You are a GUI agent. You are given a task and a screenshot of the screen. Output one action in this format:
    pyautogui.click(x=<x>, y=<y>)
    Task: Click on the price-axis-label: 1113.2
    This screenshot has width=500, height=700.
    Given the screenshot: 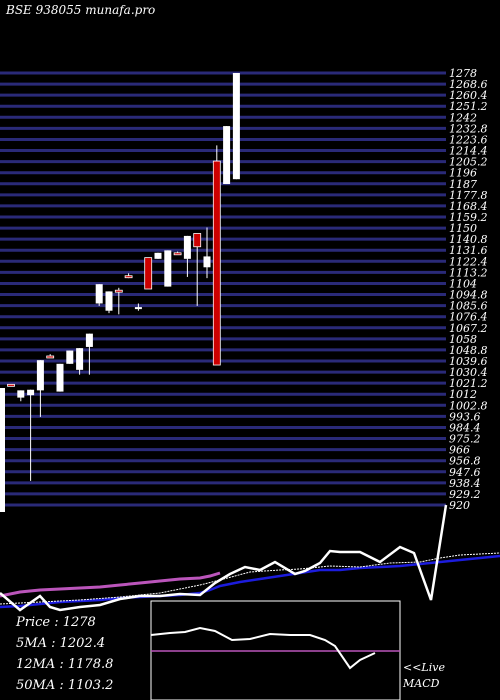 What is the action you would take?
    pyautogui.click(x=468, y=272)
    